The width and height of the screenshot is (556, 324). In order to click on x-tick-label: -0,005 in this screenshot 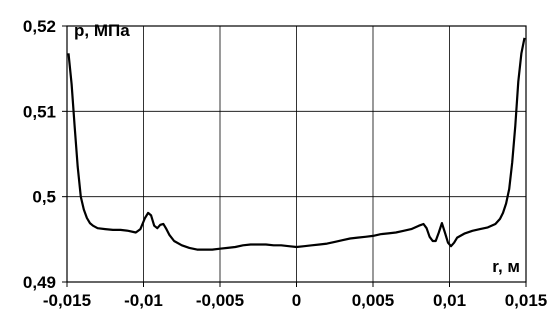, I will do `click(220, 300)`.